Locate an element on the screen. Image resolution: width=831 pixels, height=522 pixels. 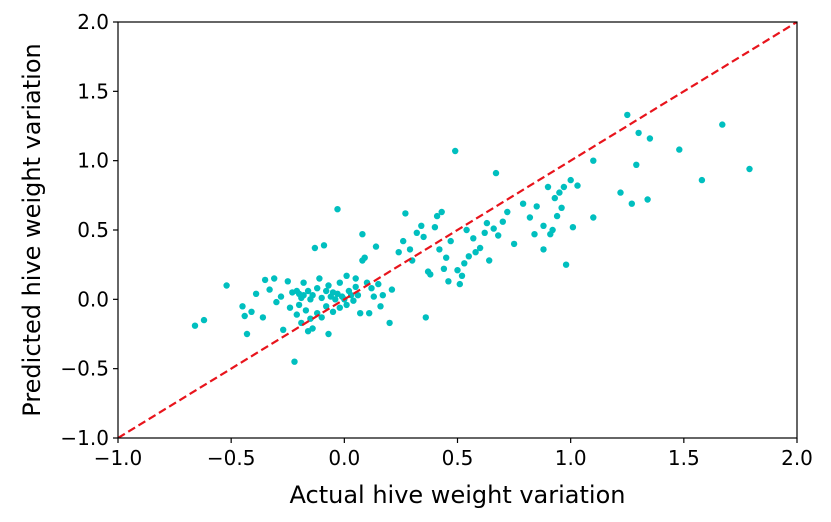
x-tick-label: 2.0 is located at coordinates (797, 458).